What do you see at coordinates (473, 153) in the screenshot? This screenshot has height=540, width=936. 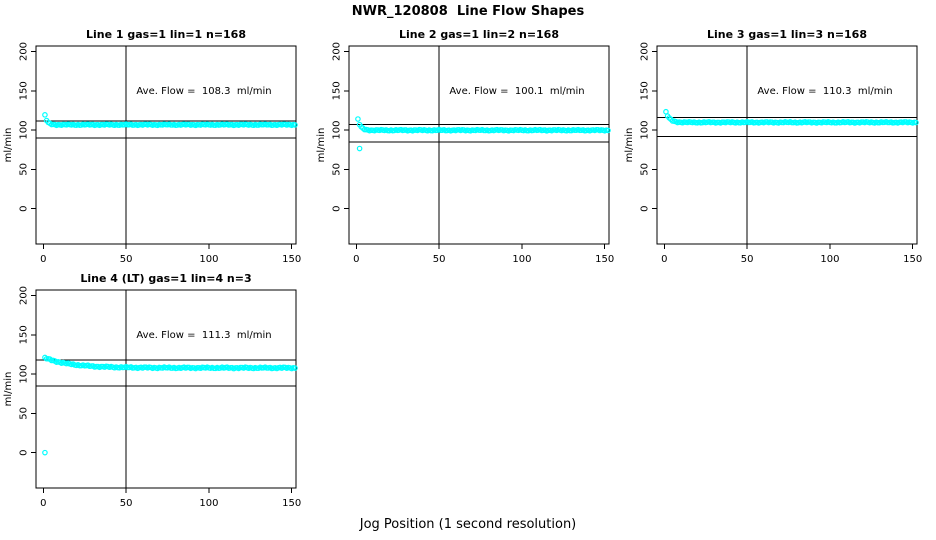 I see `panel-2-plot-area: 0 50 100 150 0 50 100 150 200` at bounding box center [473, 153].